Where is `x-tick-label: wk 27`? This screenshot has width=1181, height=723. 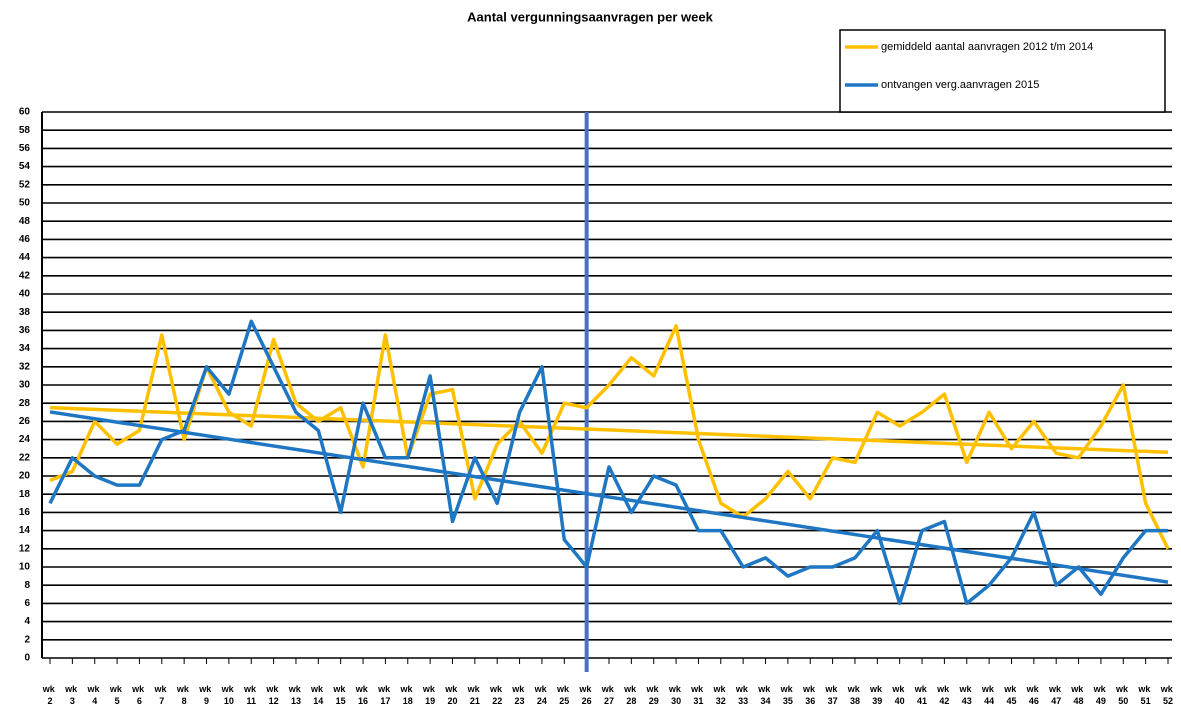
x-tick-label: wk 27 is located at coordinates (609, 695).